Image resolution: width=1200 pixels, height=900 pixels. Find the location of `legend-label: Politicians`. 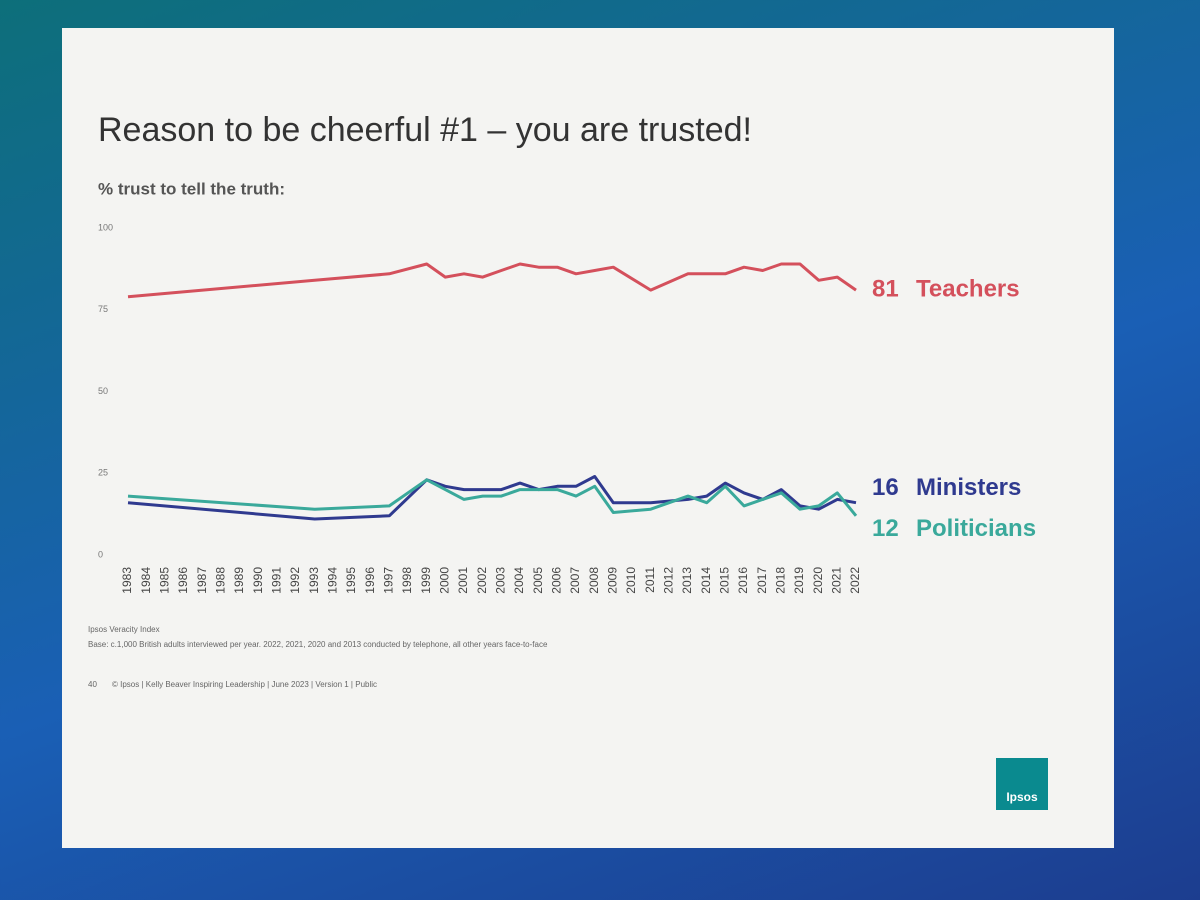

legend-label: Politicians is located at coordinates (976, 528).